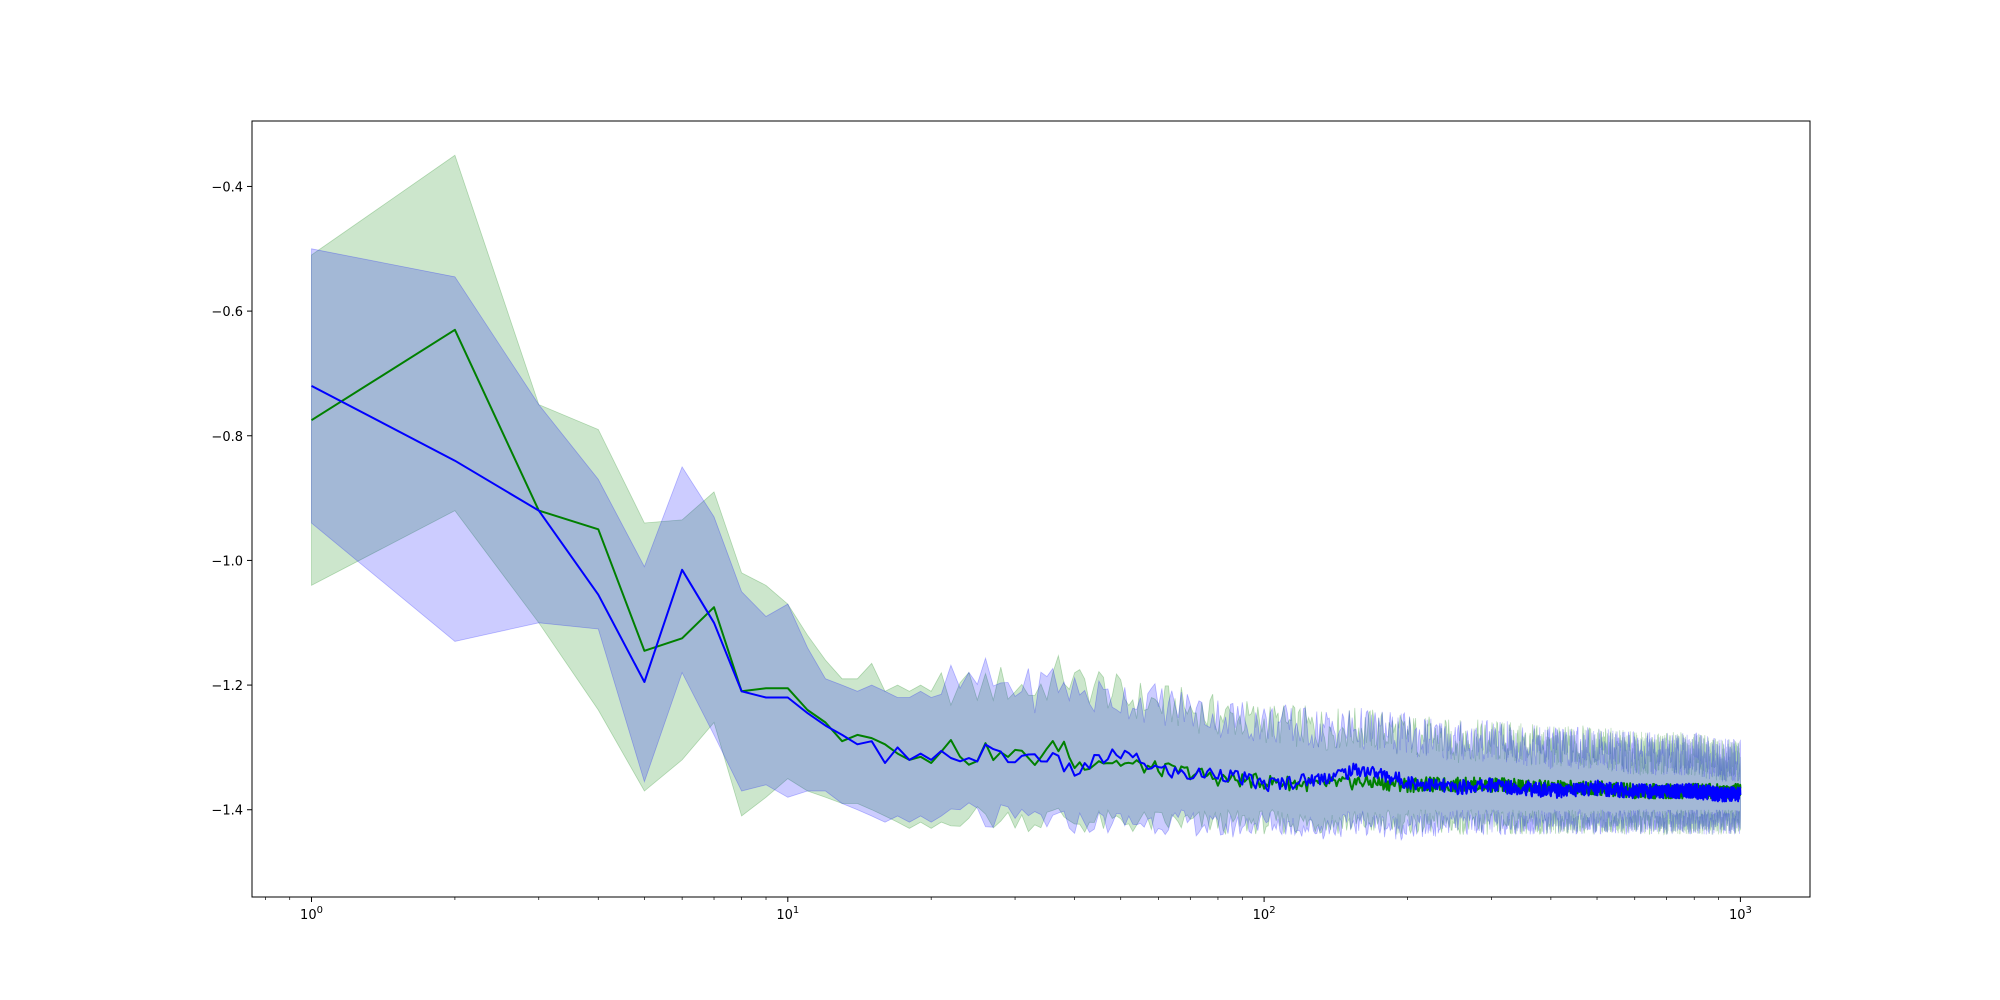  I want to click on x-tick-exponent: 1, so click(796, 910).